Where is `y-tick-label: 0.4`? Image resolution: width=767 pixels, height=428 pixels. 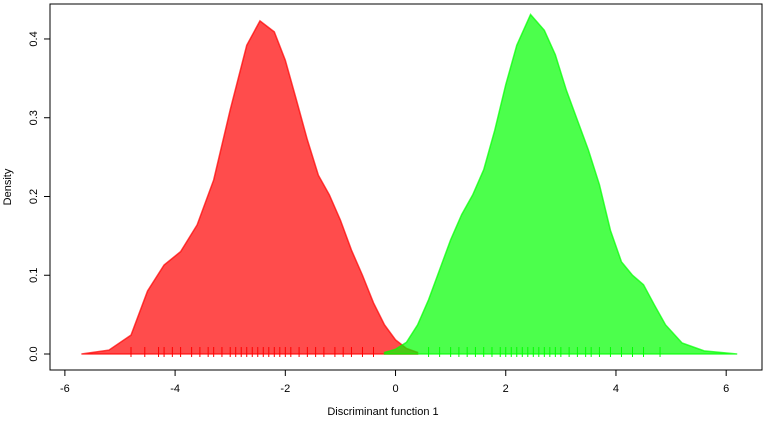
y-tick-label: 0.4 is located at coordinates (34, 38).